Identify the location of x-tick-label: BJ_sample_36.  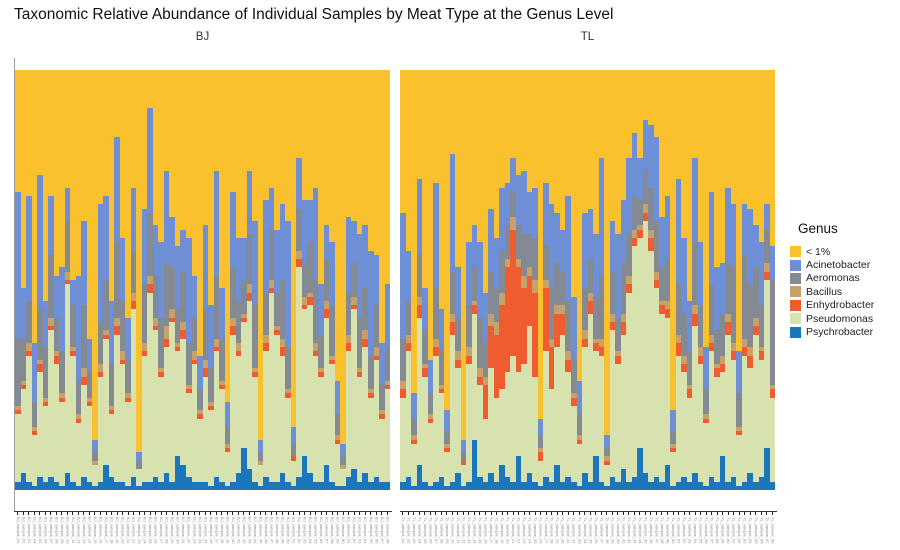
(211, 530).